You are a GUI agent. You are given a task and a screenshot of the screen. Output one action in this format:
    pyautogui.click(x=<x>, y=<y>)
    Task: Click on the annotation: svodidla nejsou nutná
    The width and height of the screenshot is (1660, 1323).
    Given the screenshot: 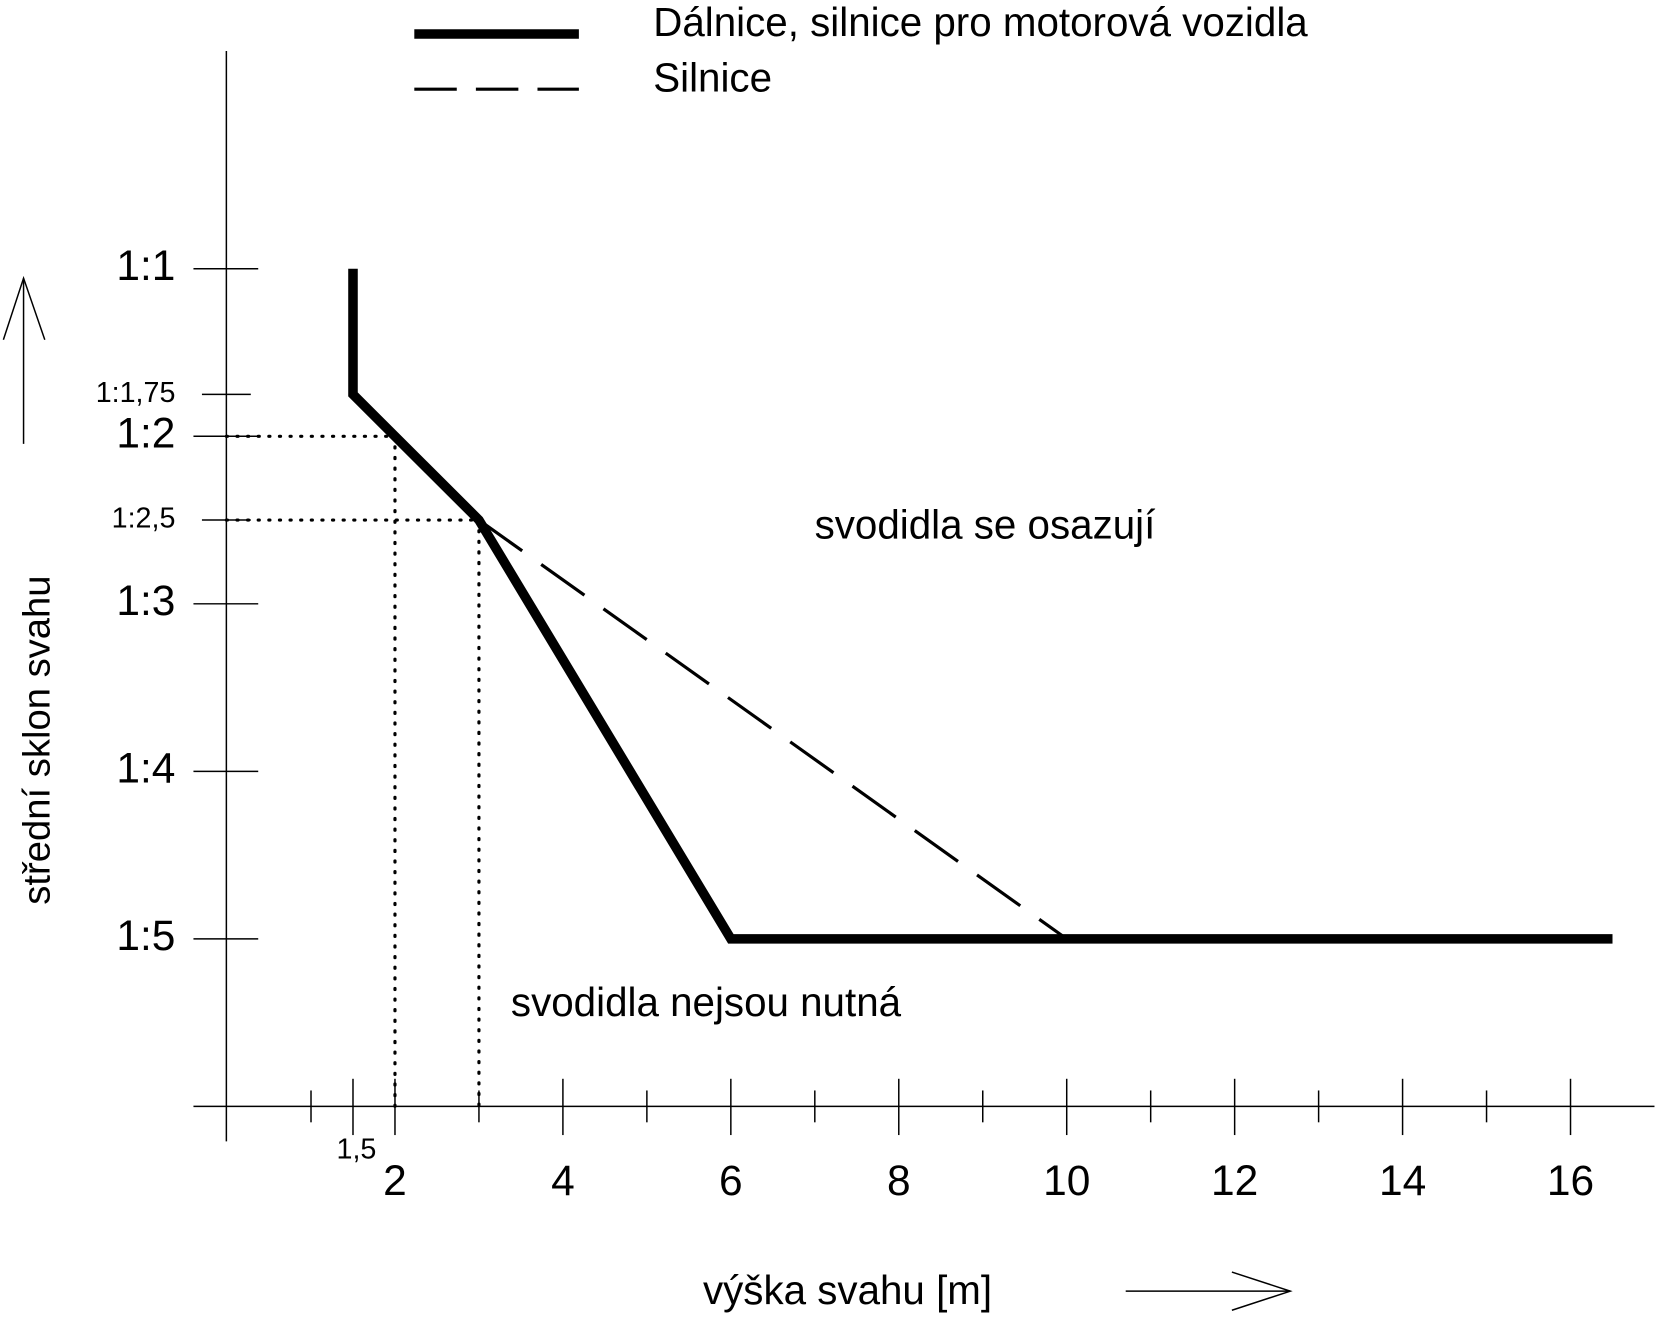 What is the action you would take?
    pyautogui.click(x=706, y=1002)
    